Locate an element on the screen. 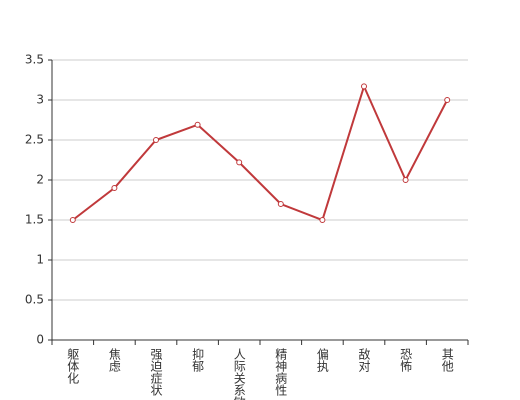 This screenshot has width=520, height=400. x-tick-label: 恐怖 is located at coordinates (406, 360).